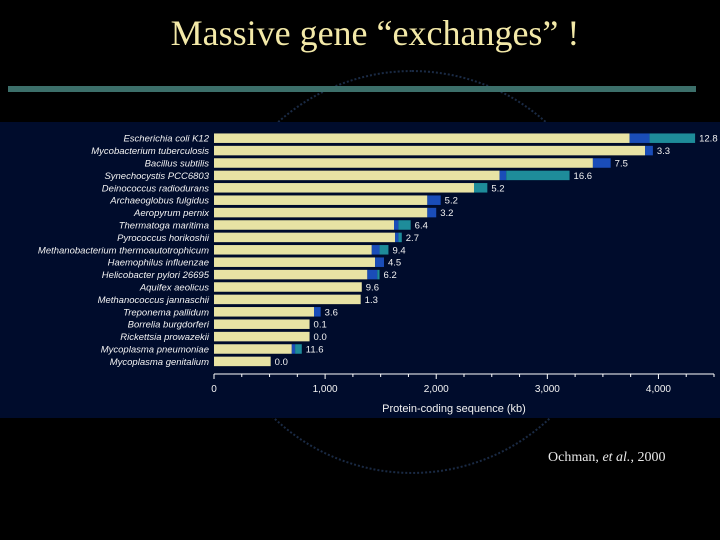 This screenshot has height=540, width=720. I want to click on category-label: Thermatoga maritima, so click(164, 226).